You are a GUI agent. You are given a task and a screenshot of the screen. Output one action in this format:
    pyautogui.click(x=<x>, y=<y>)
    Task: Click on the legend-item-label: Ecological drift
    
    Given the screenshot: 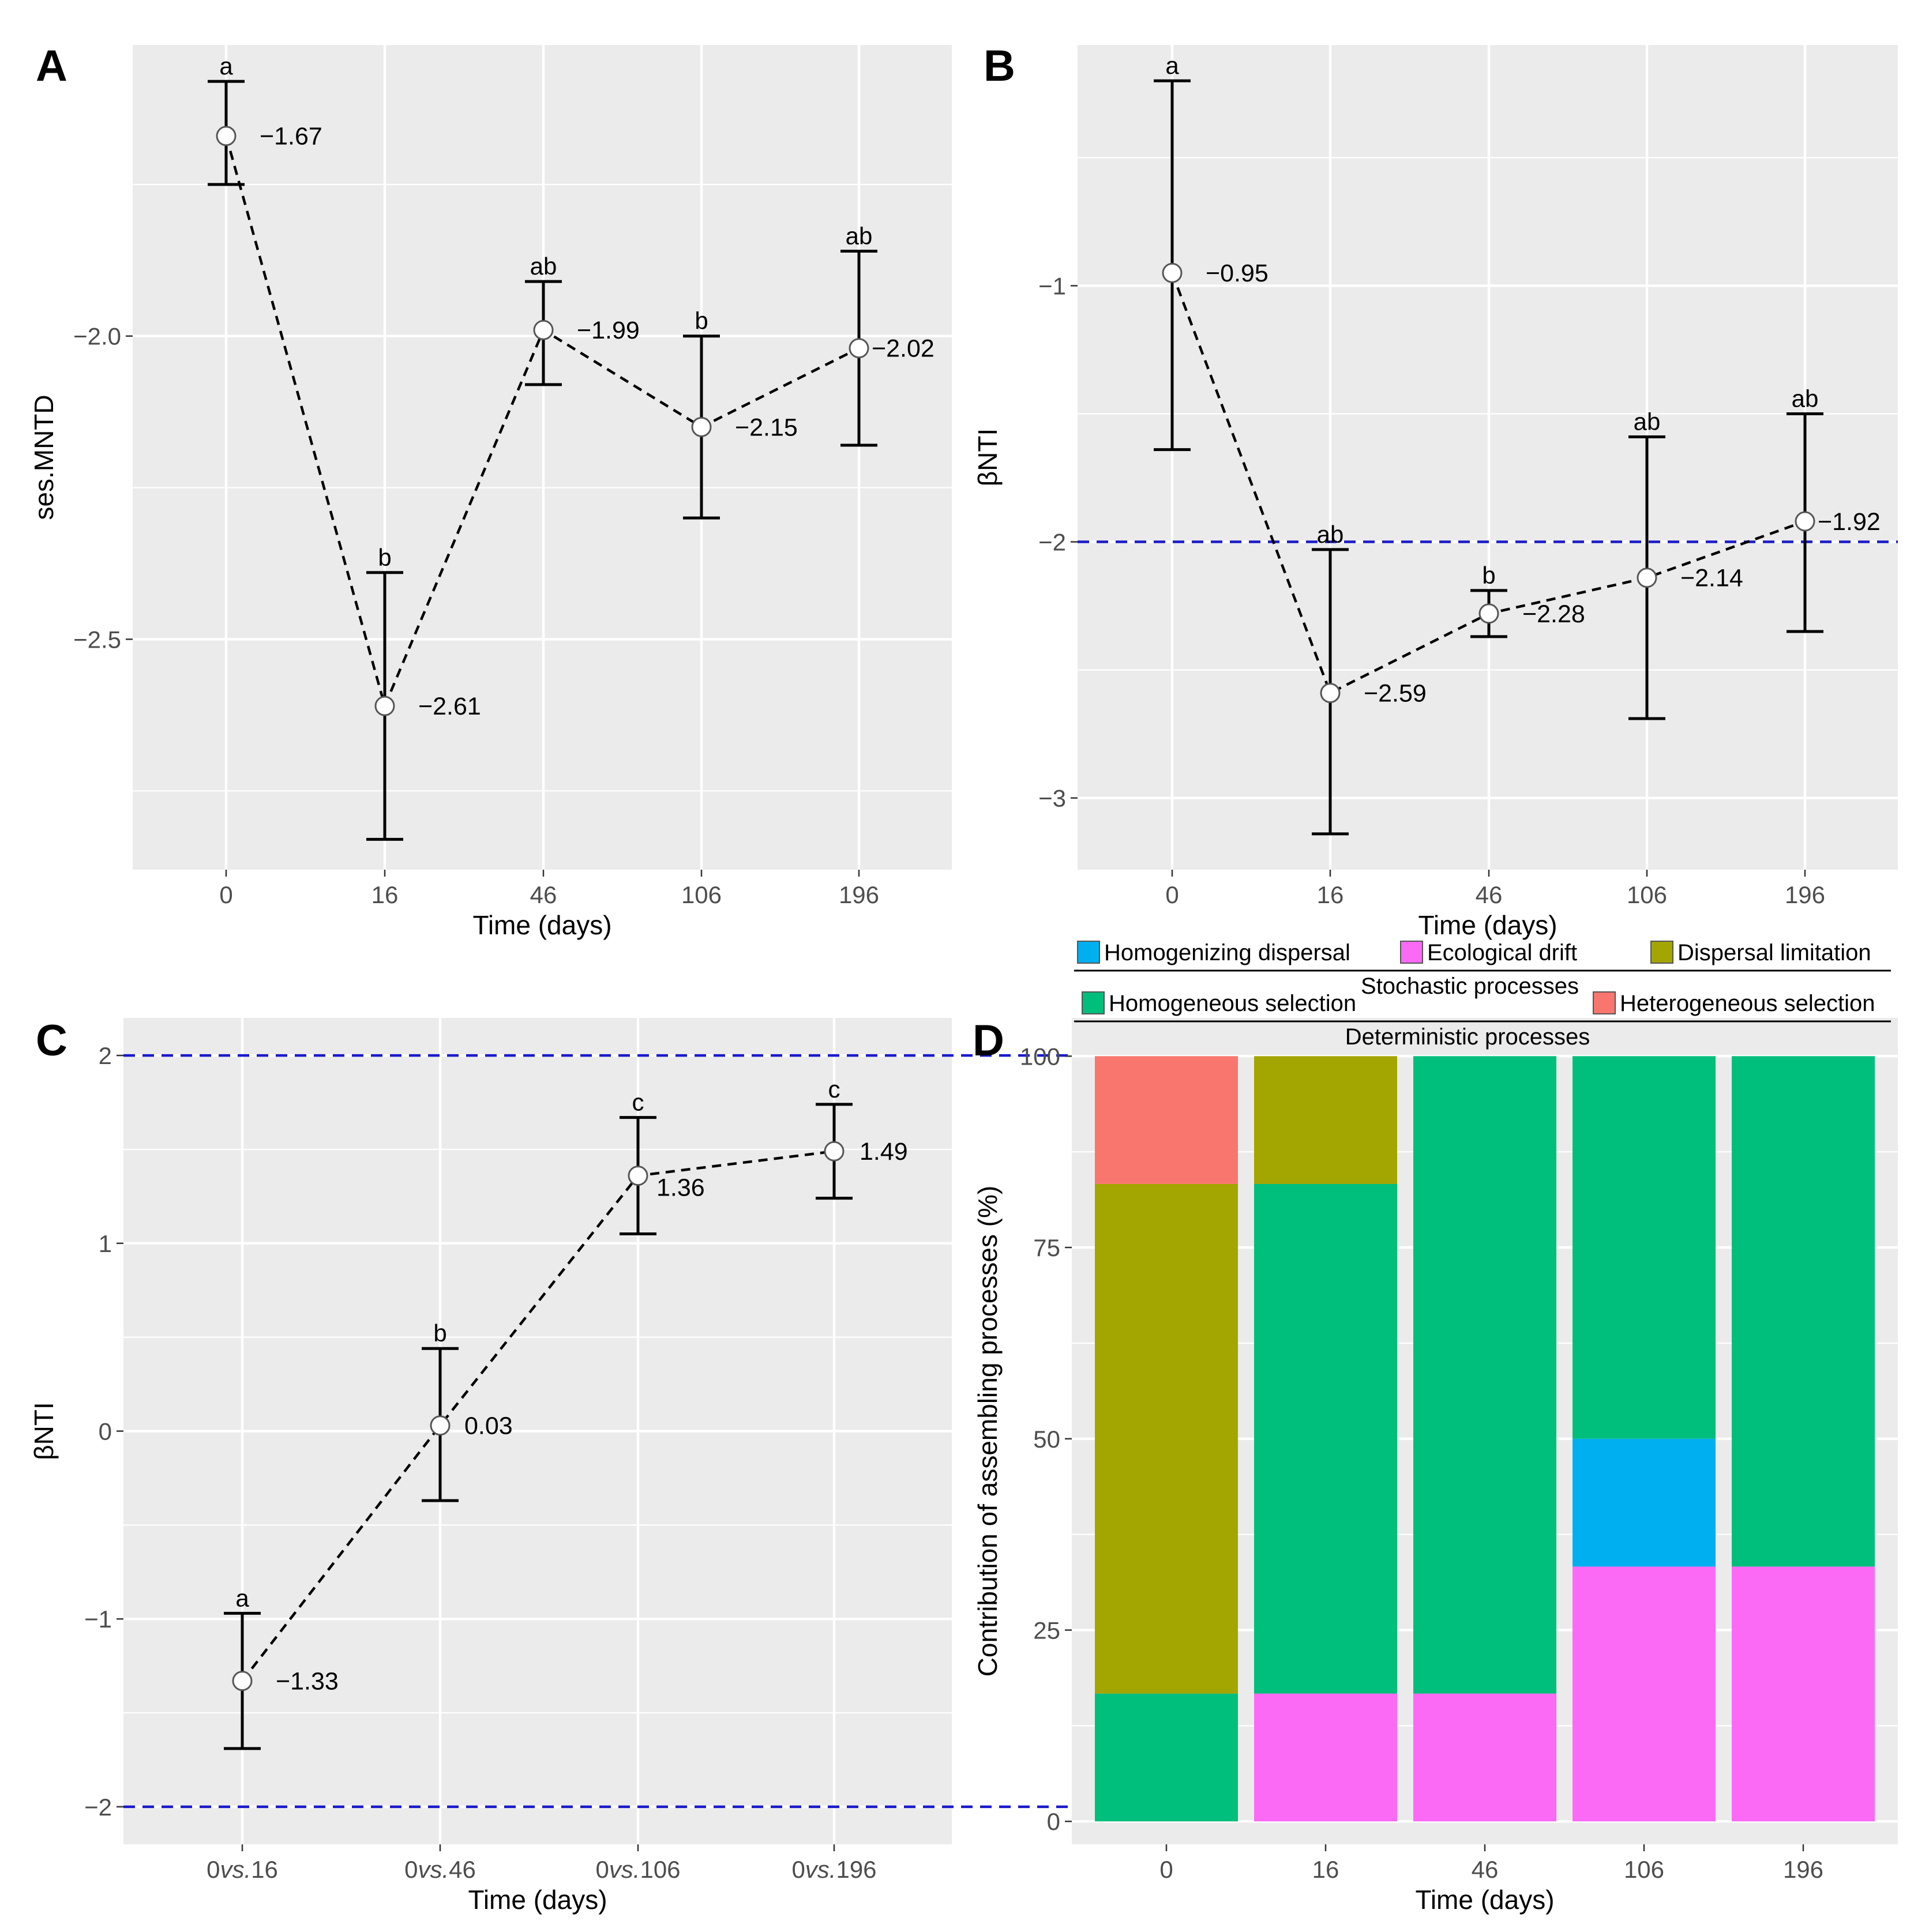 What is the action you would take?
    pyautogui.click(x=1502, y=953)
    